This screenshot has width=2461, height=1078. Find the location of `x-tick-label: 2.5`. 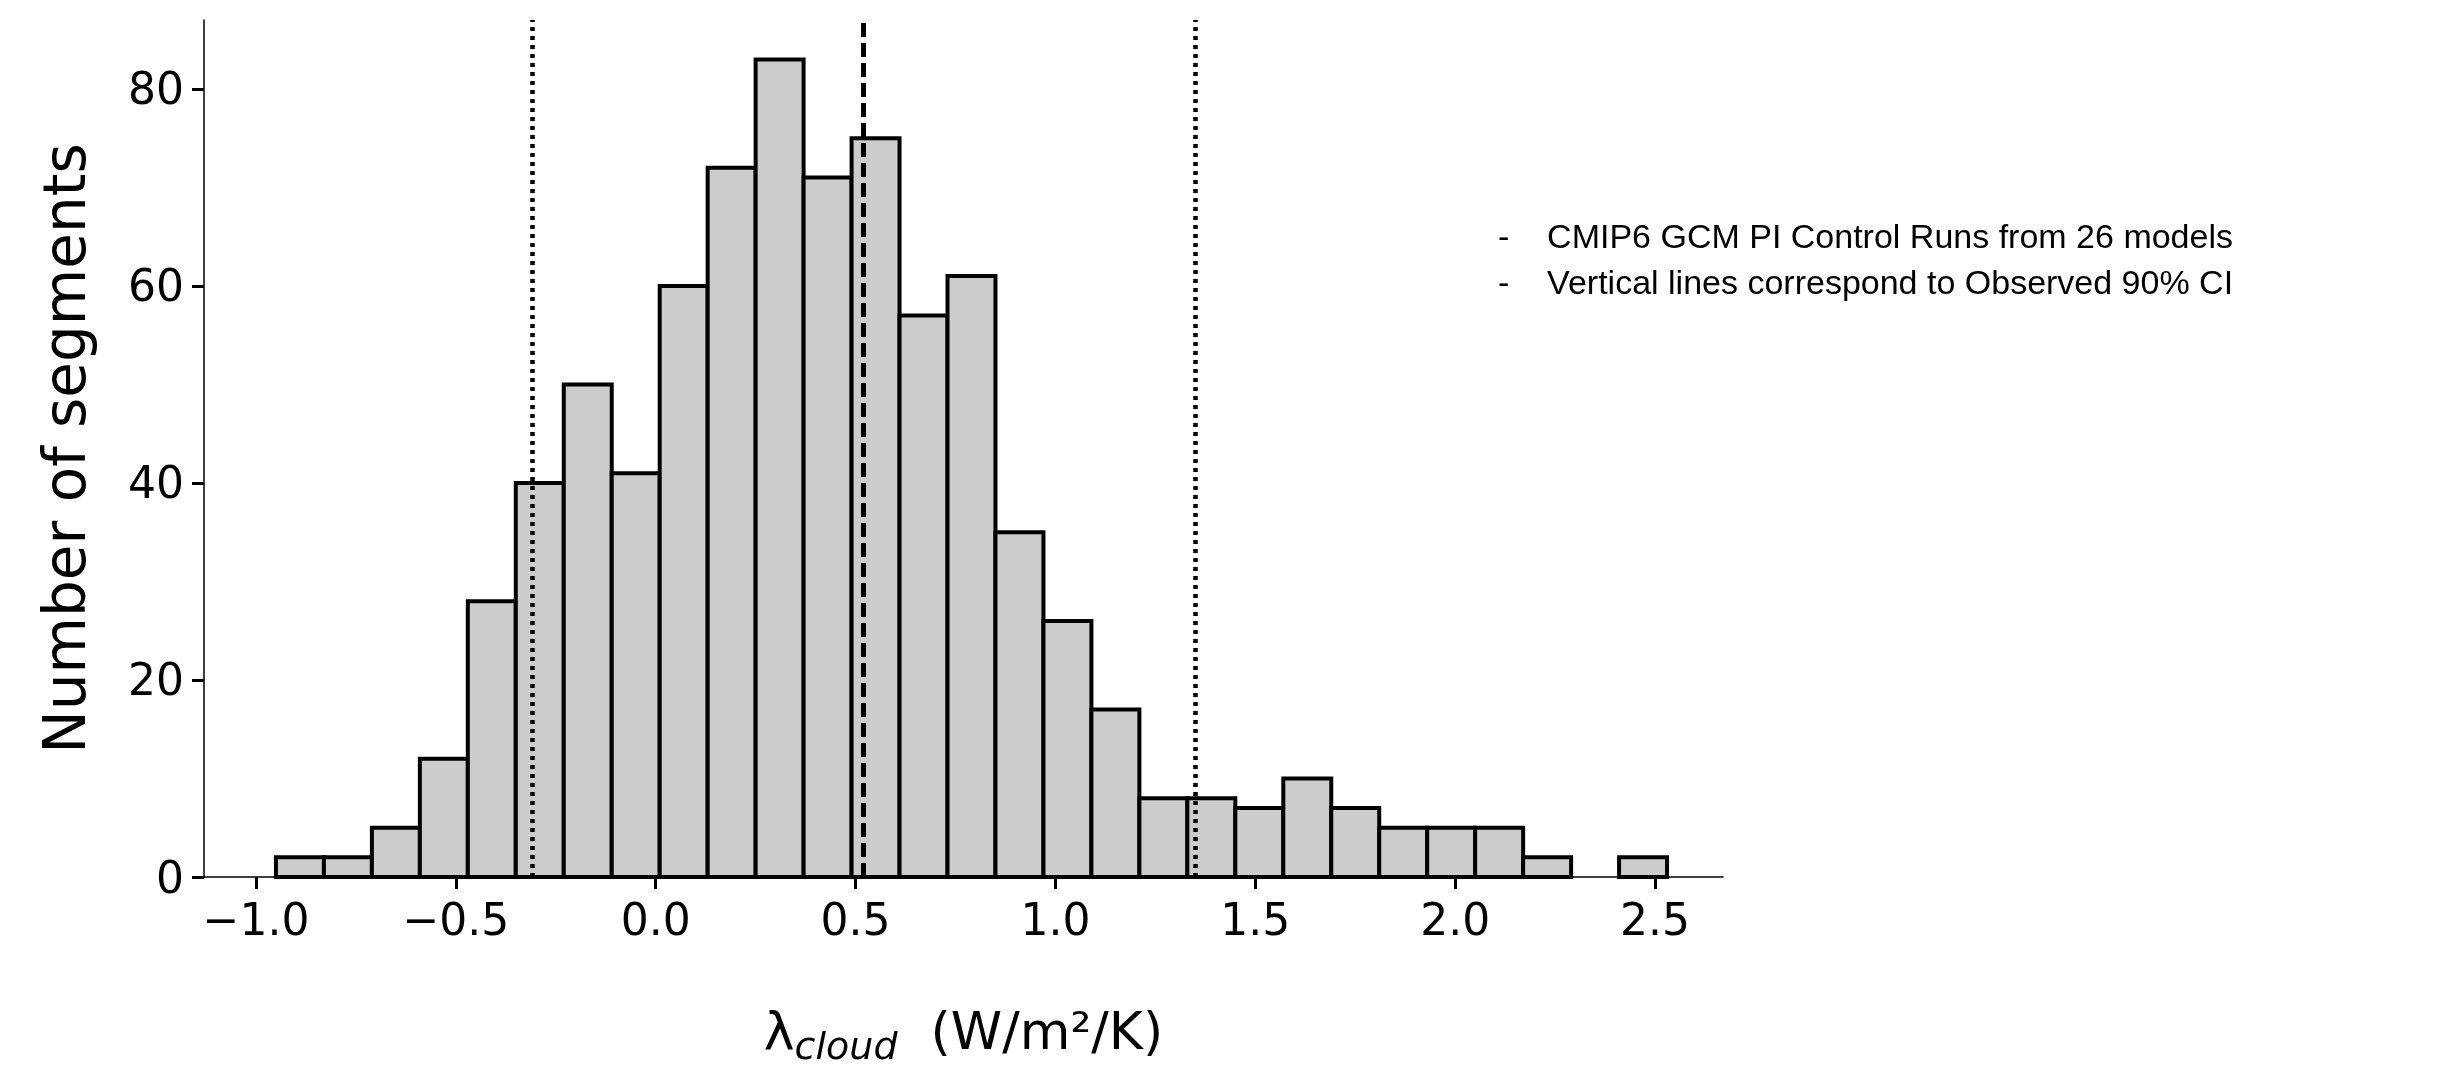

x-tick-label: 2.5 is located at coordinates (1655, 919).